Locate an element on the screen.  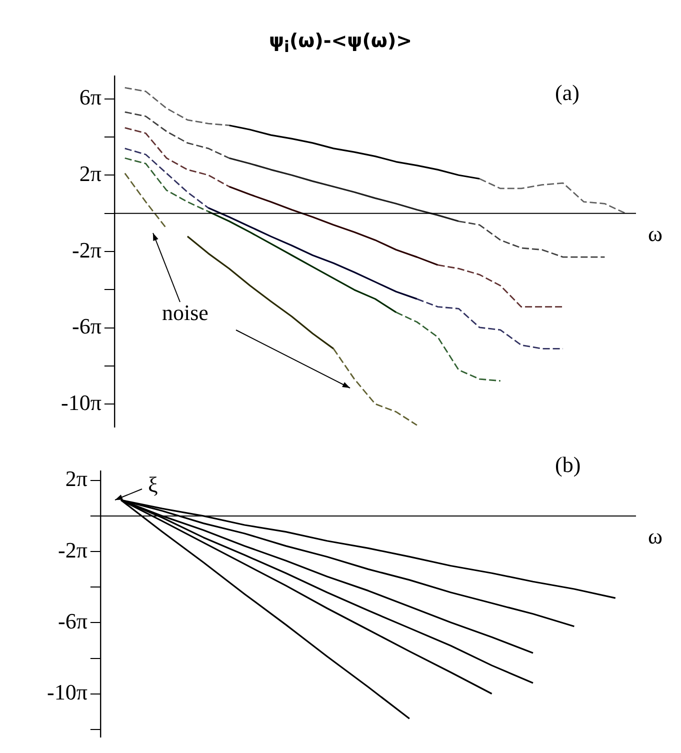
chart-title: ψ$_{i}$(ω)-<ψ(ω)> is located at coordinates (341, 43).